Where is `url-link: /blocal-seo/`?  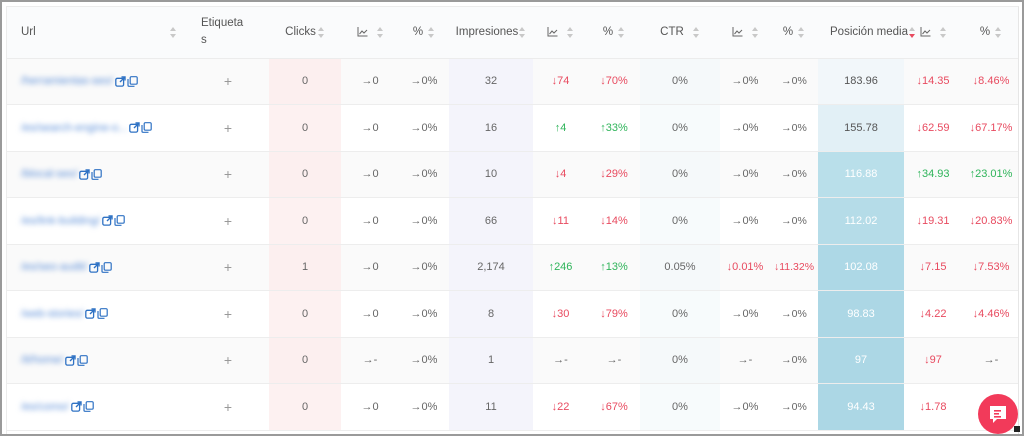 url-link: /blocal-seo/ is located at coordinates (49, 174).